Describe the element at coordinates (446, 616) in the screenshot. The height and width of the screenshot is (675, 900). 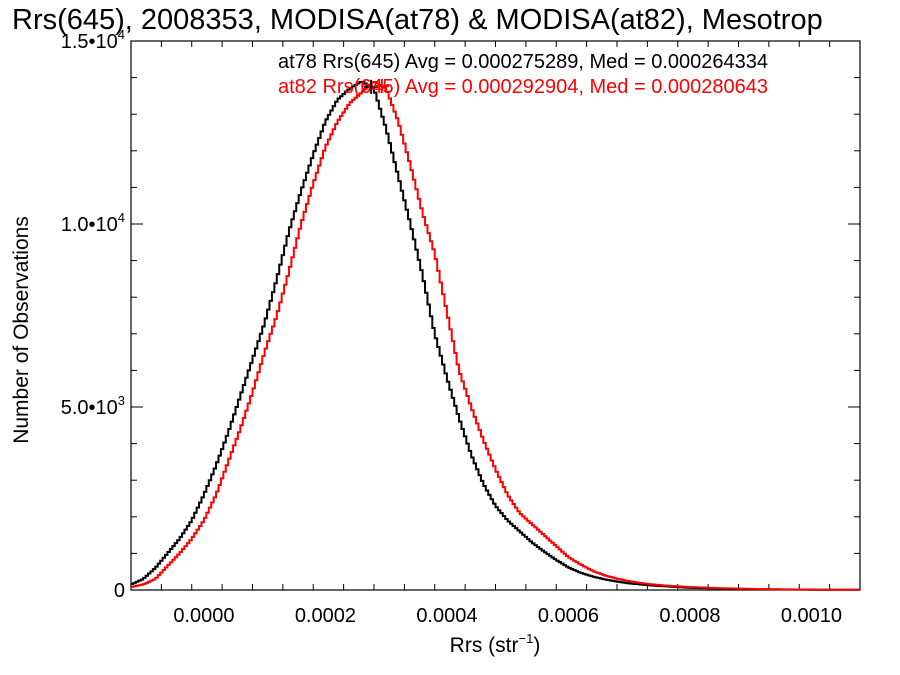
I see `x-tick-label: 0.0004` at that location.